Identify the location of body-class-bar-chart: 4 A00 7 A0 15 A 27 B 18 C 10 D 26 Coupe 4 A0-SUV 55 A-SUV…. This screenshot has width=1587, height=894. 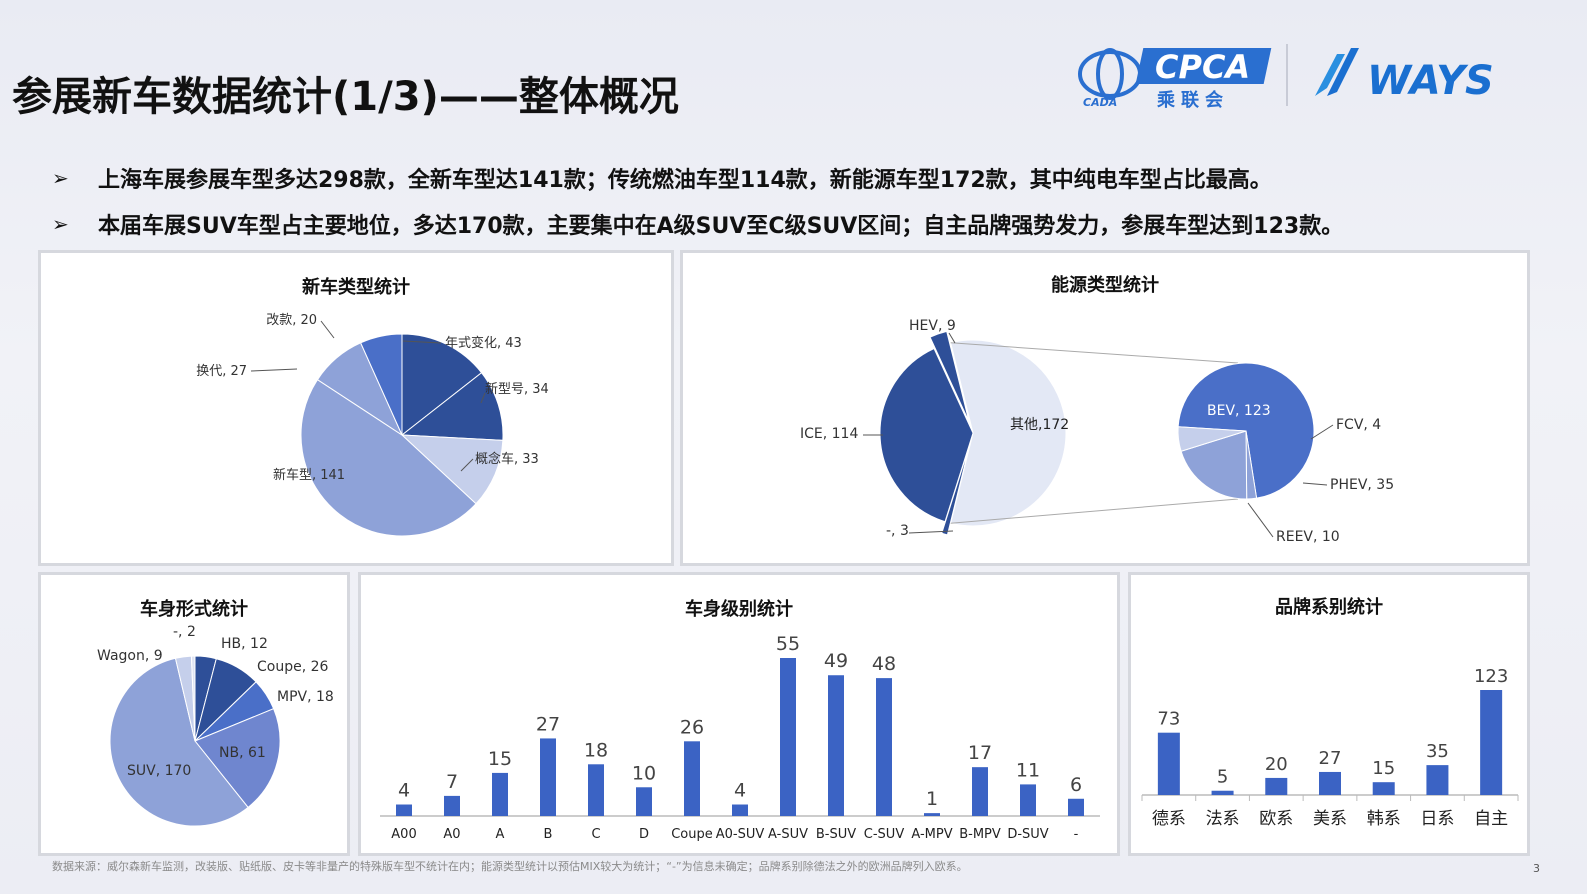
(740, 737).